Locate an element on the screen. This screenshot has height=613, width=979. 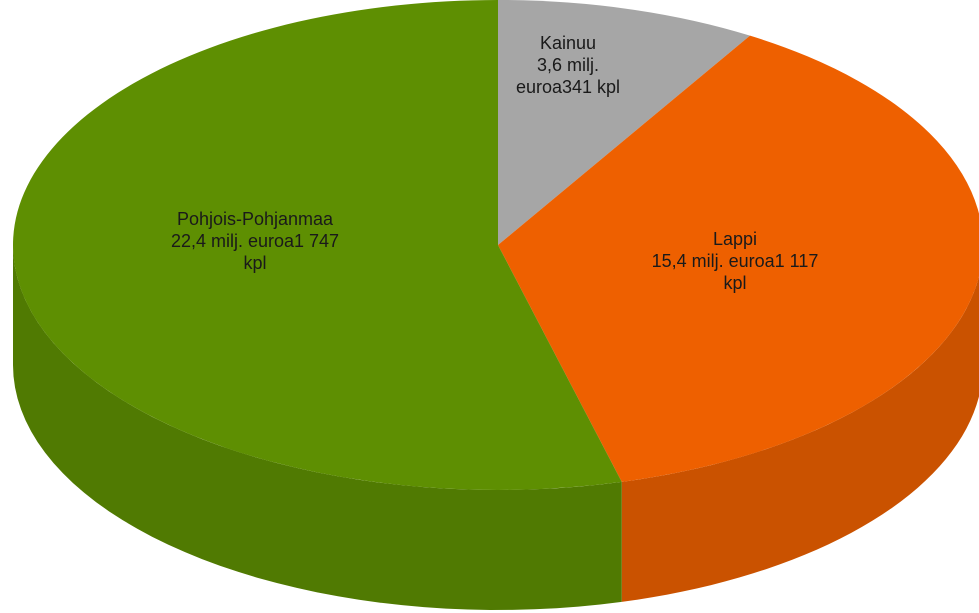
value-label: 15,4 milj. euroa1 117 kpl is located at coordinates (735, 272).